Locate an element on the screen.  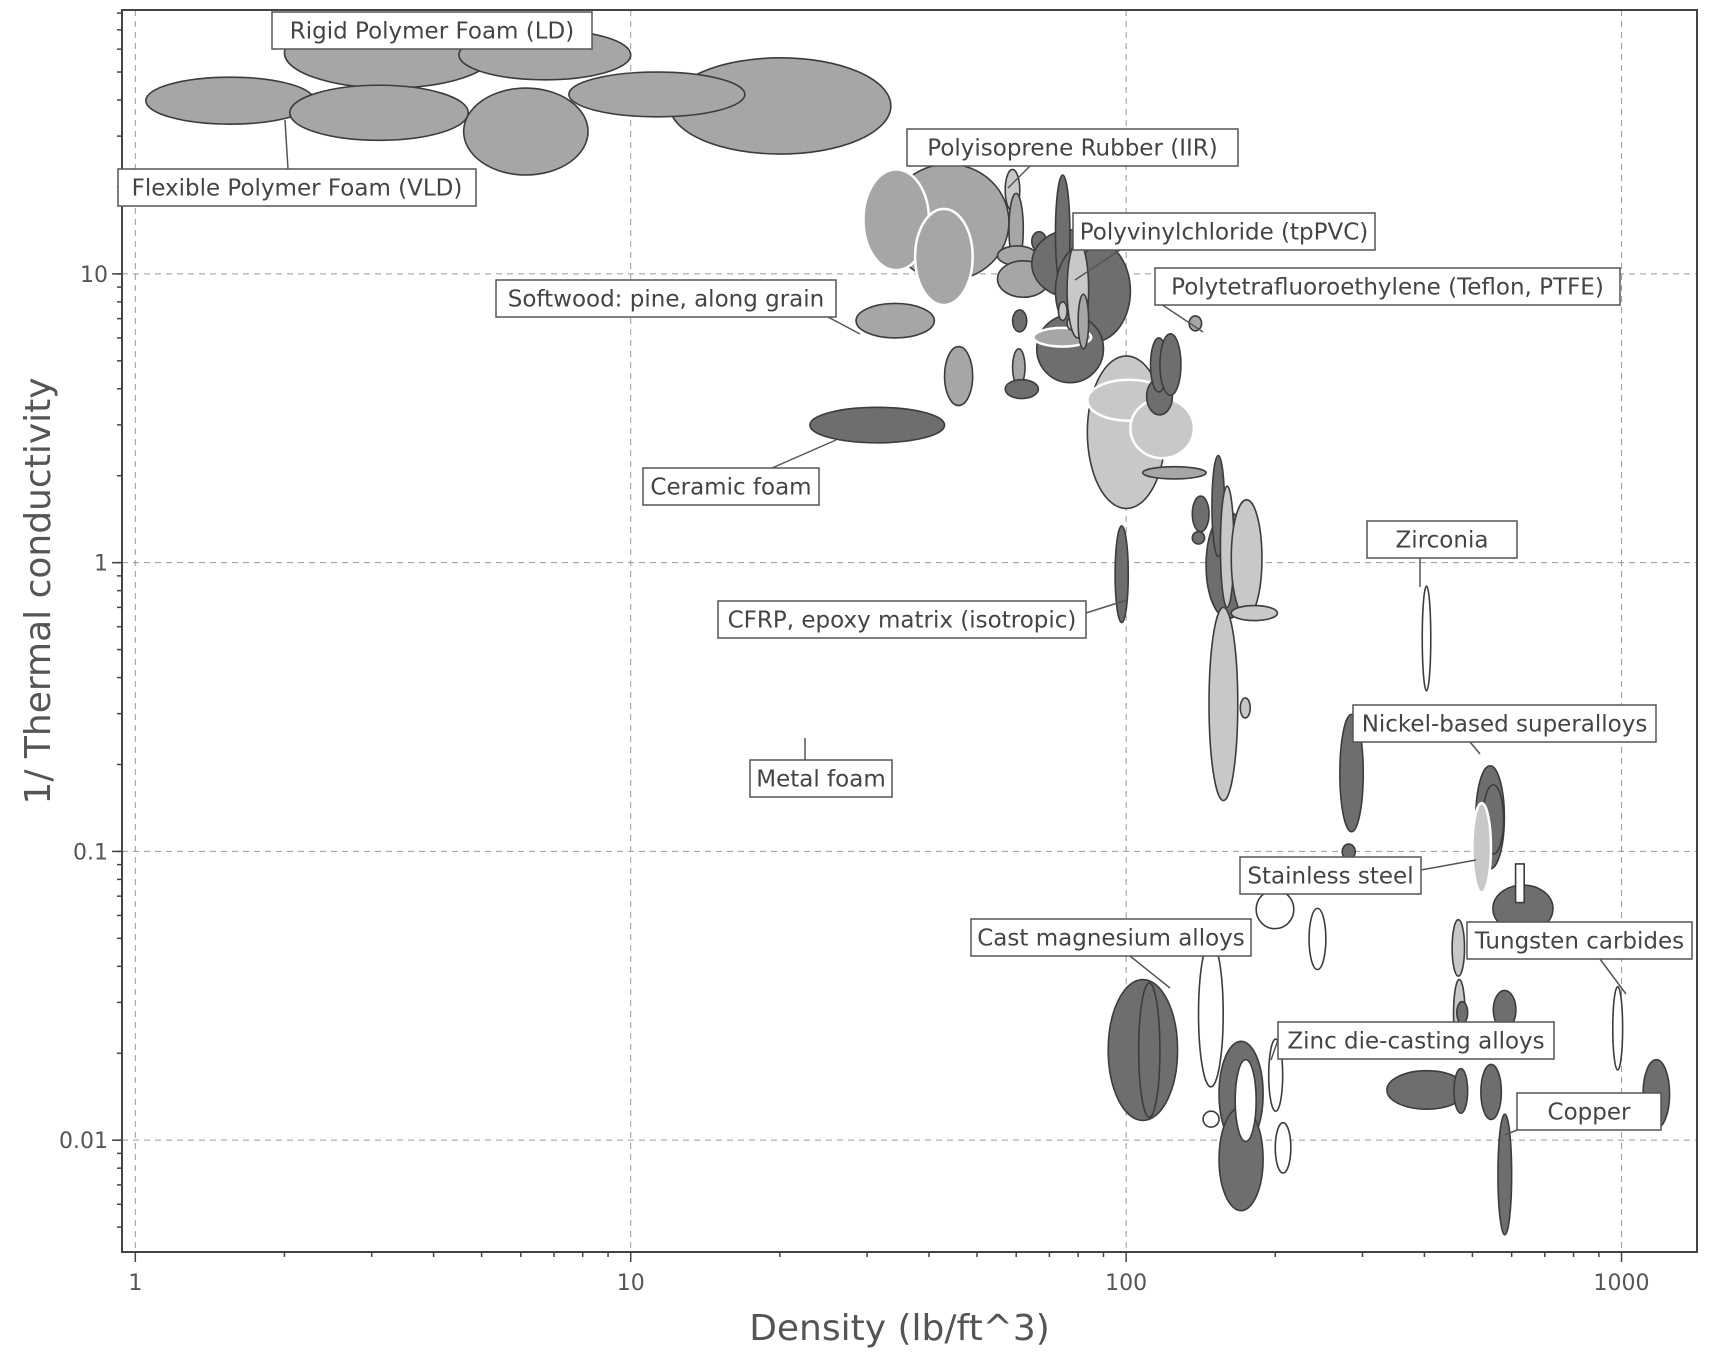
x-tick-label: 100 is located at coordinates (1126, 1283).